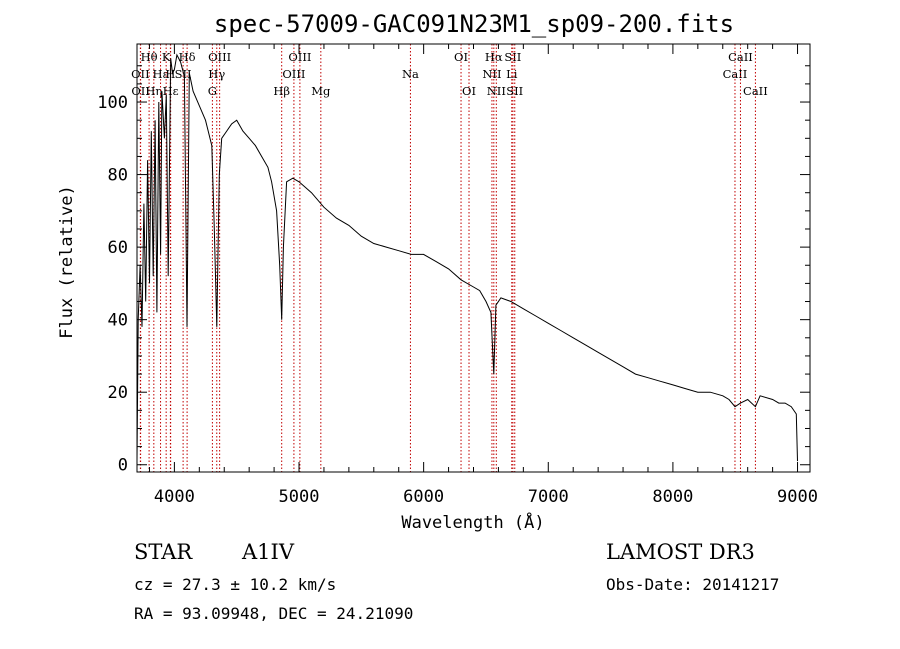 The image size is (900, 649). Describe the element at coordinates (235, 584) in the screenshot. I see `redshift-velocity: cz = 27.3 ± 10.2 km/s` at that location.